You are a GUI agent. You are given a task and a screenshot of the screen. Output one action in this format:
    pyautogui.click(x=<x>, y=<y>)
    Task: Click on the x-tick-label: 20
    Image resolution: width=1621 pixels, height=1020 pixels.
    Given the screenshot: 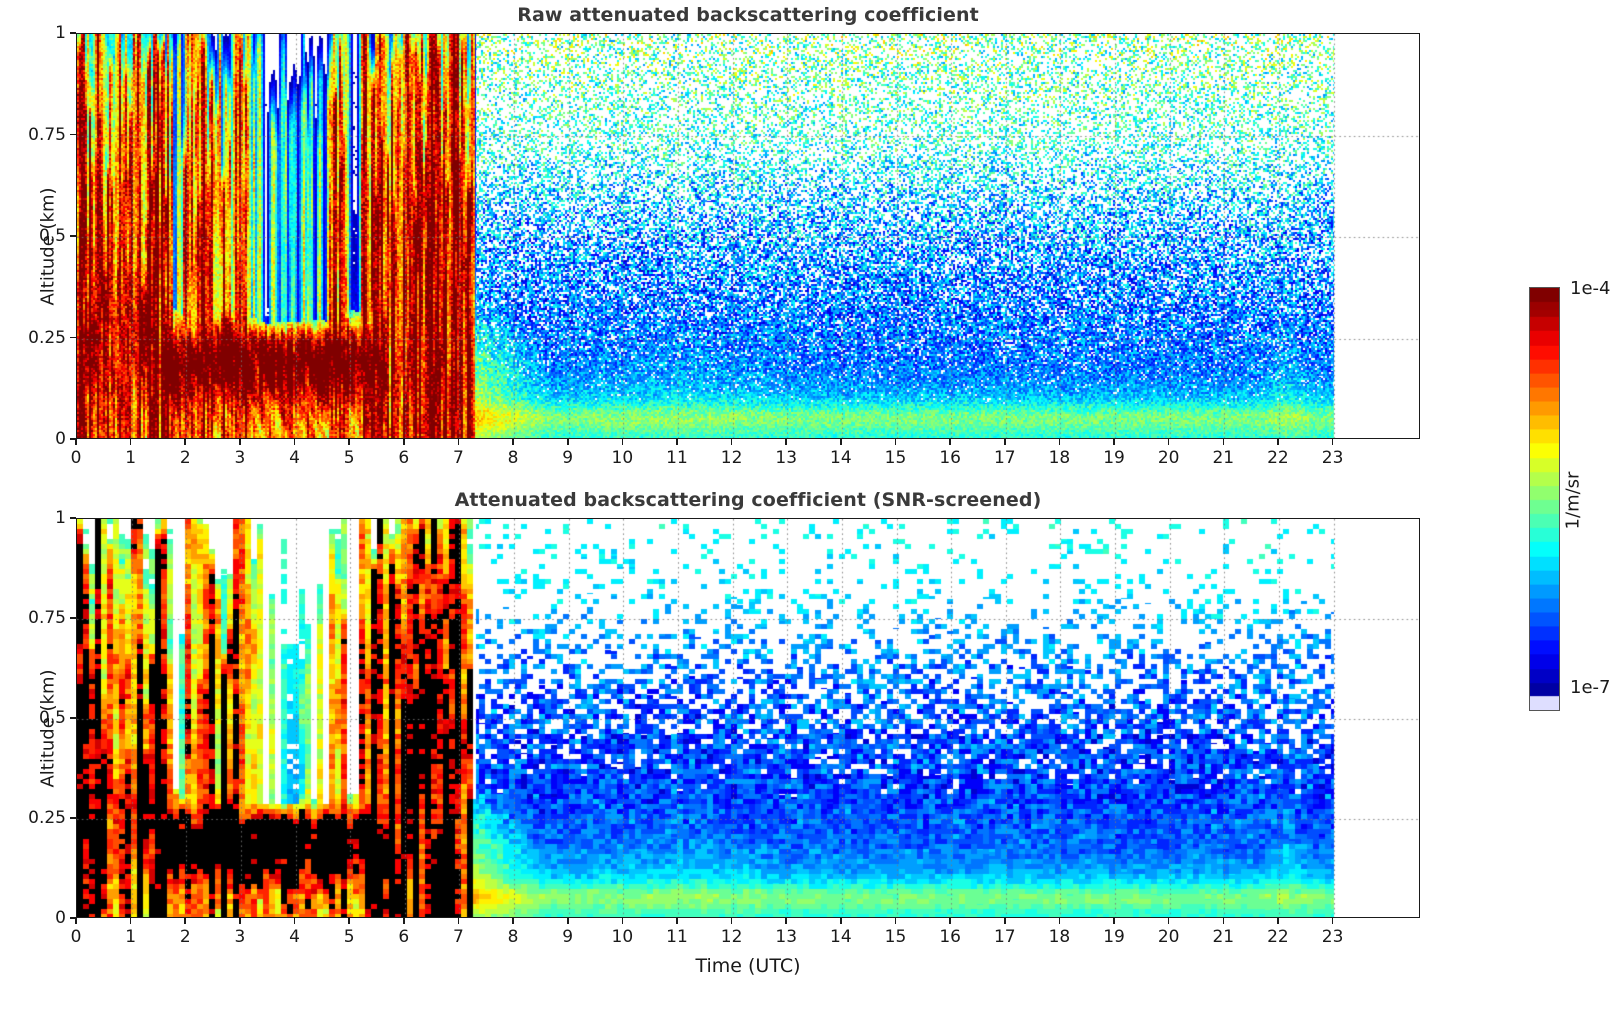 What is the action you would take?
    pyautogui.click(x=1168, y=937)
    